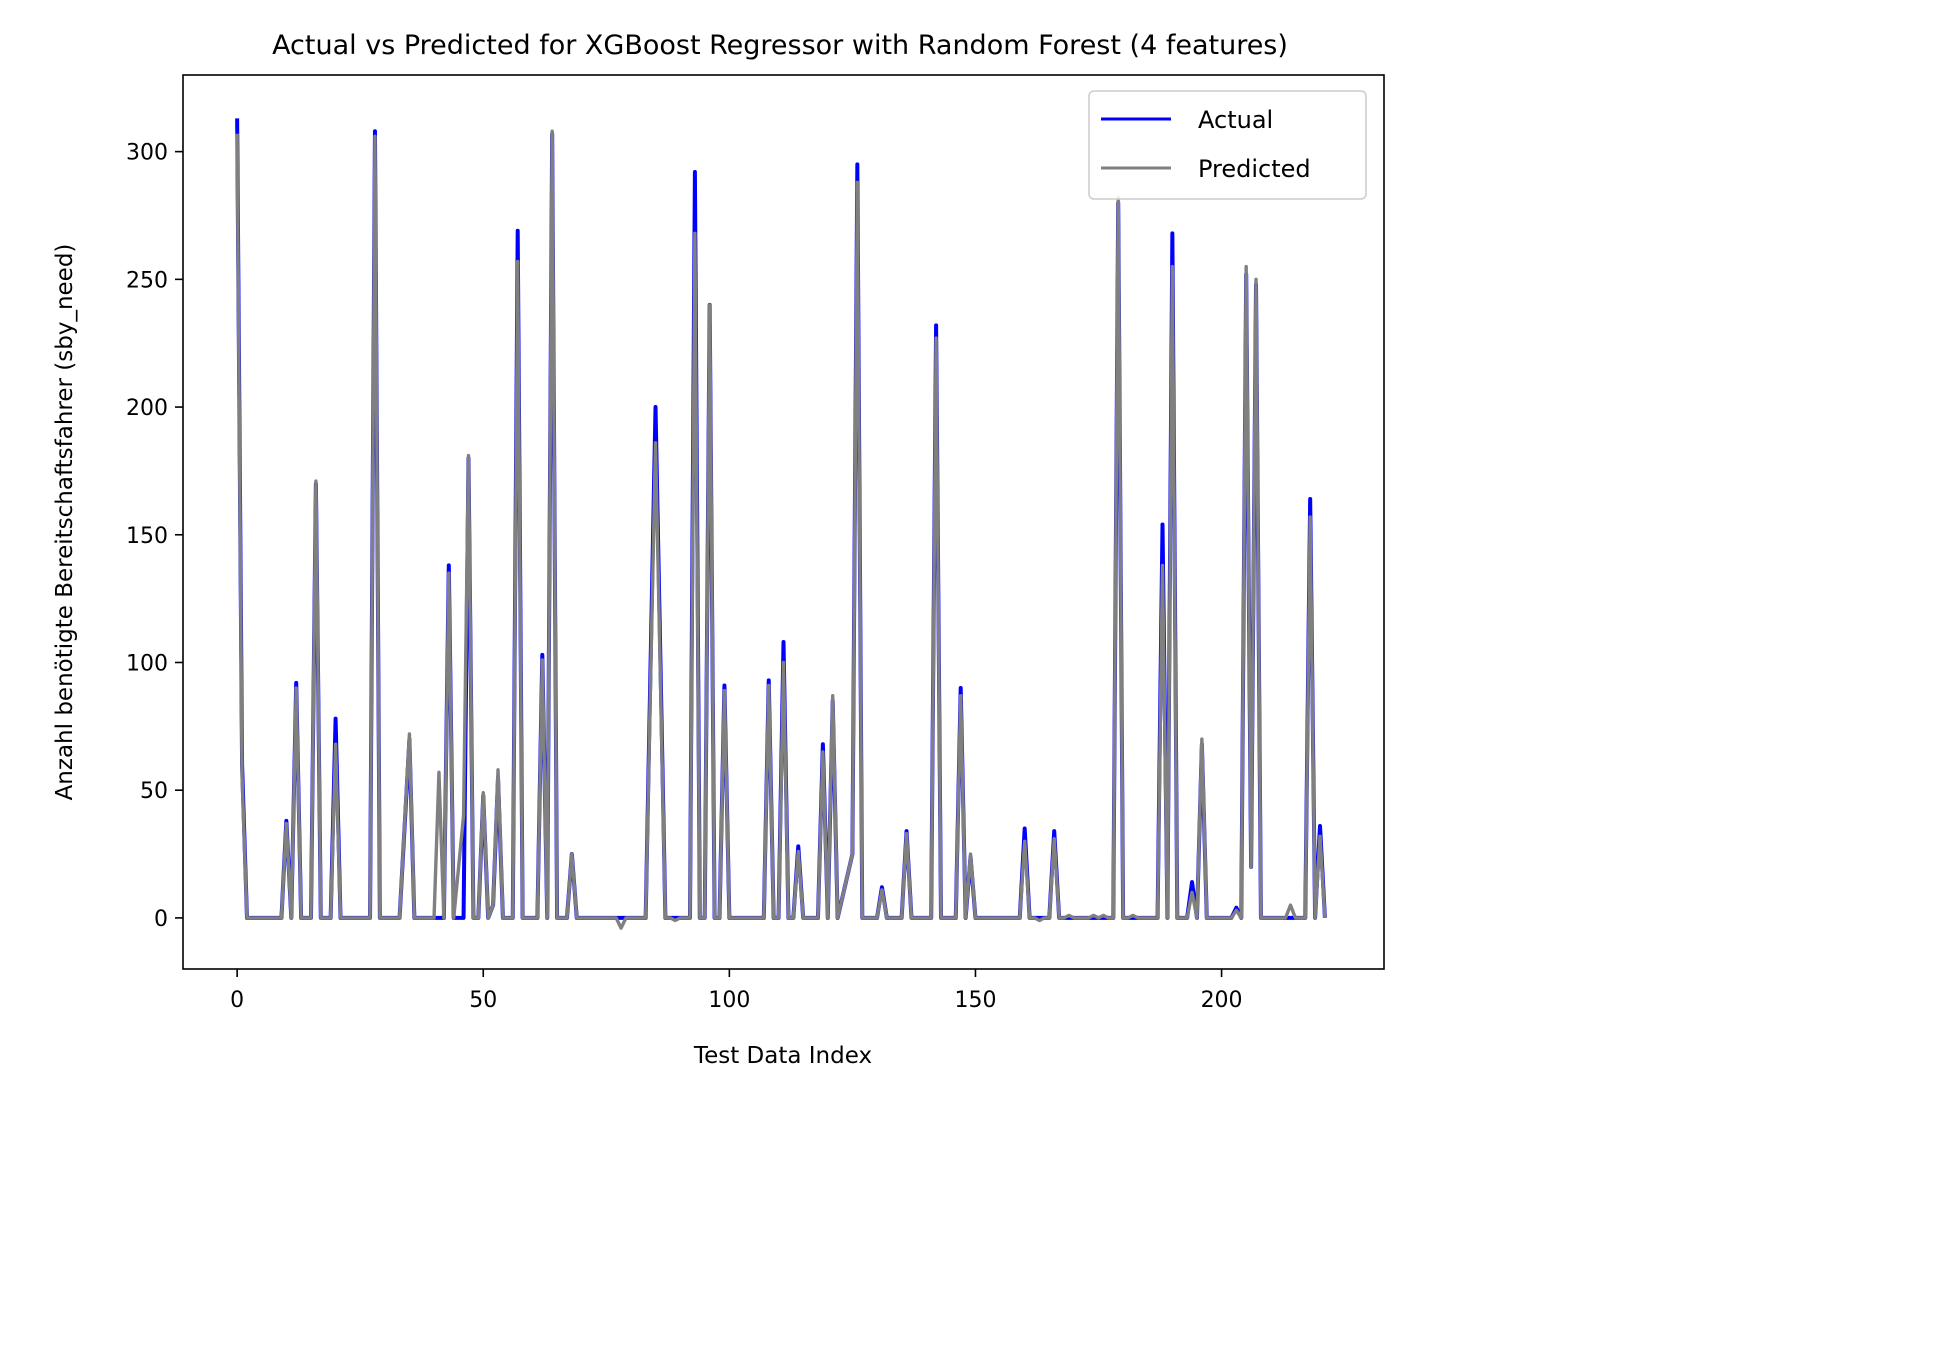  I want to click on x-axis-ticks: 0 50 100 150 200, so click(736, 991).